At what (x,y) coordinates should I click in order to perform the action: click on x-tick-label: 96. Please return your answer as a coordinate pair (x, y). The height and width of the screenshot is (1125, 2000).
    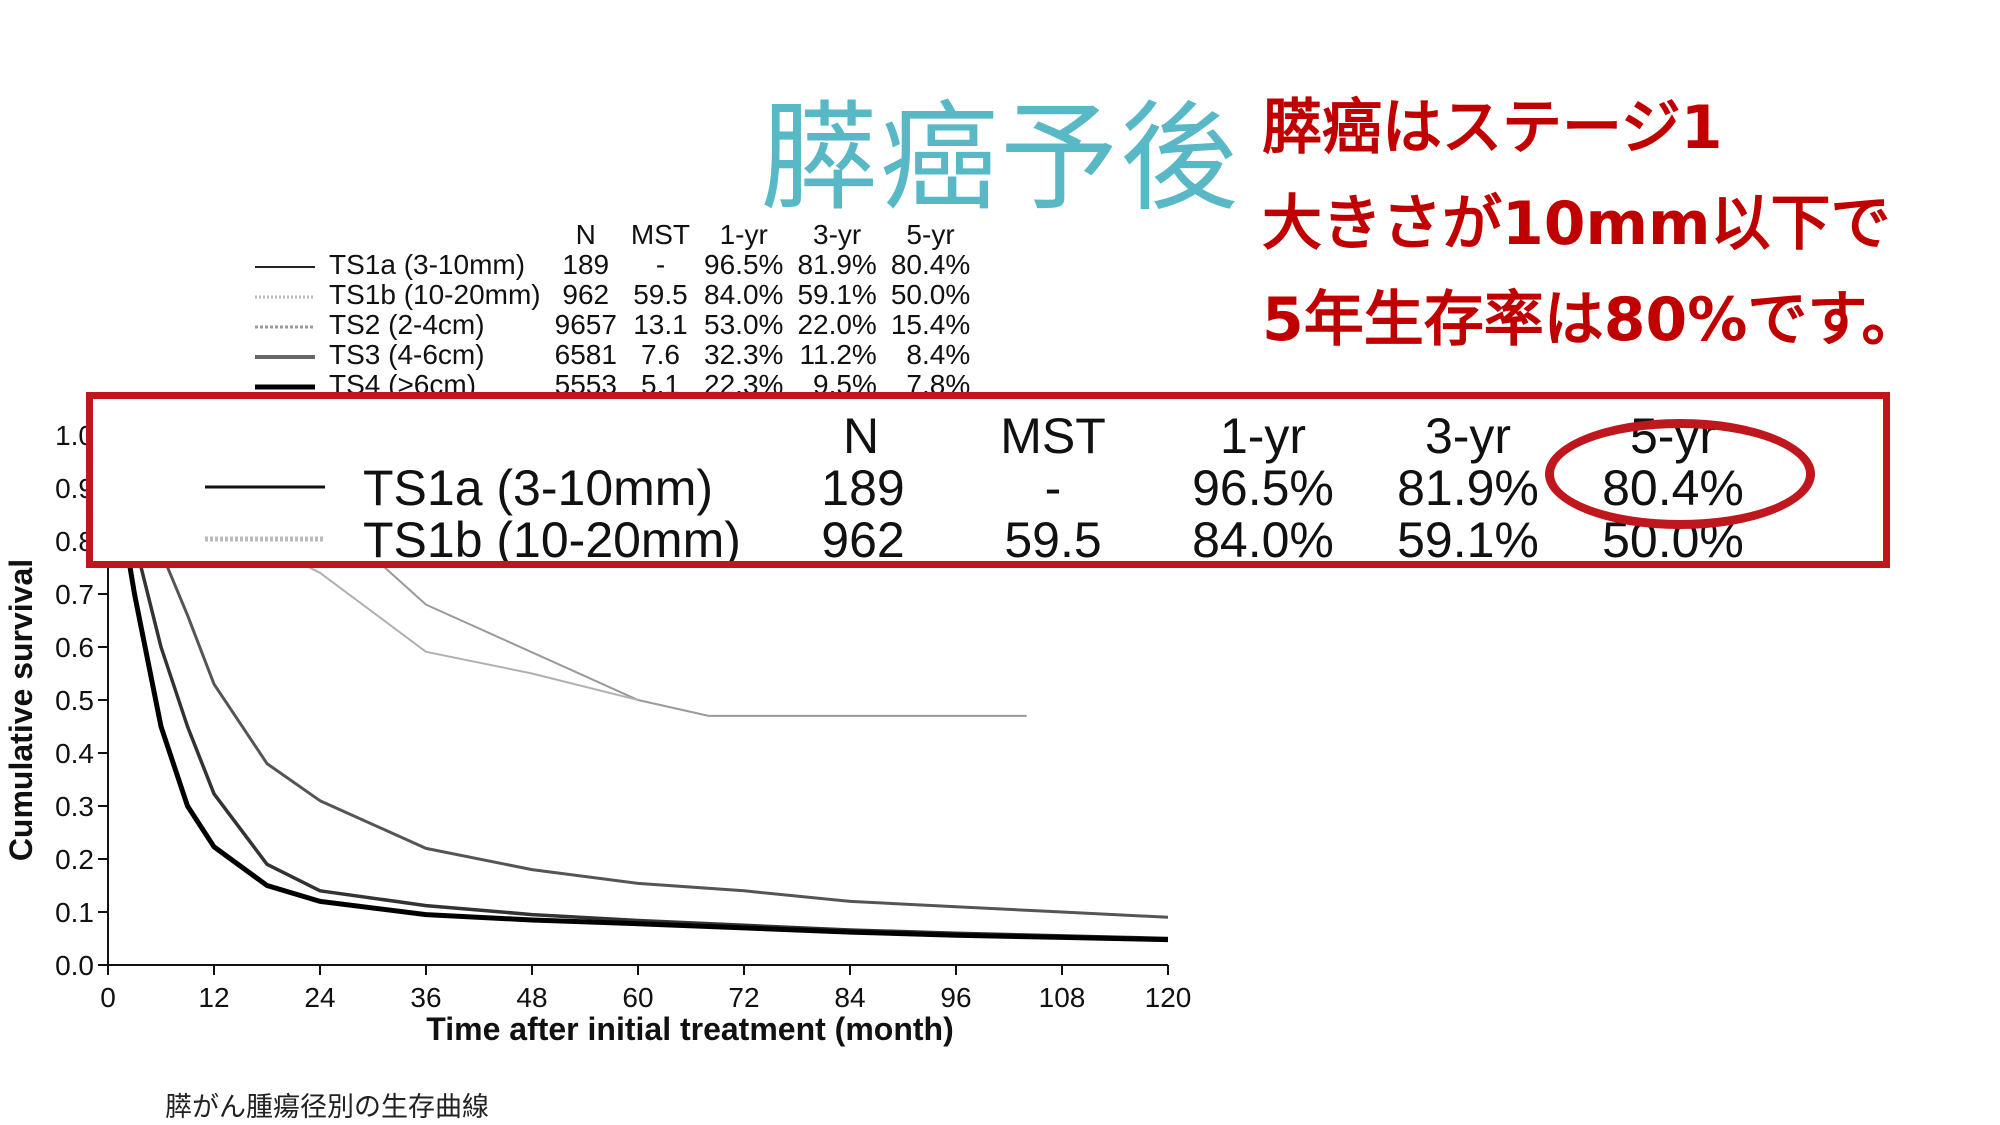
    Looking at the image, I should click on (955, 997).